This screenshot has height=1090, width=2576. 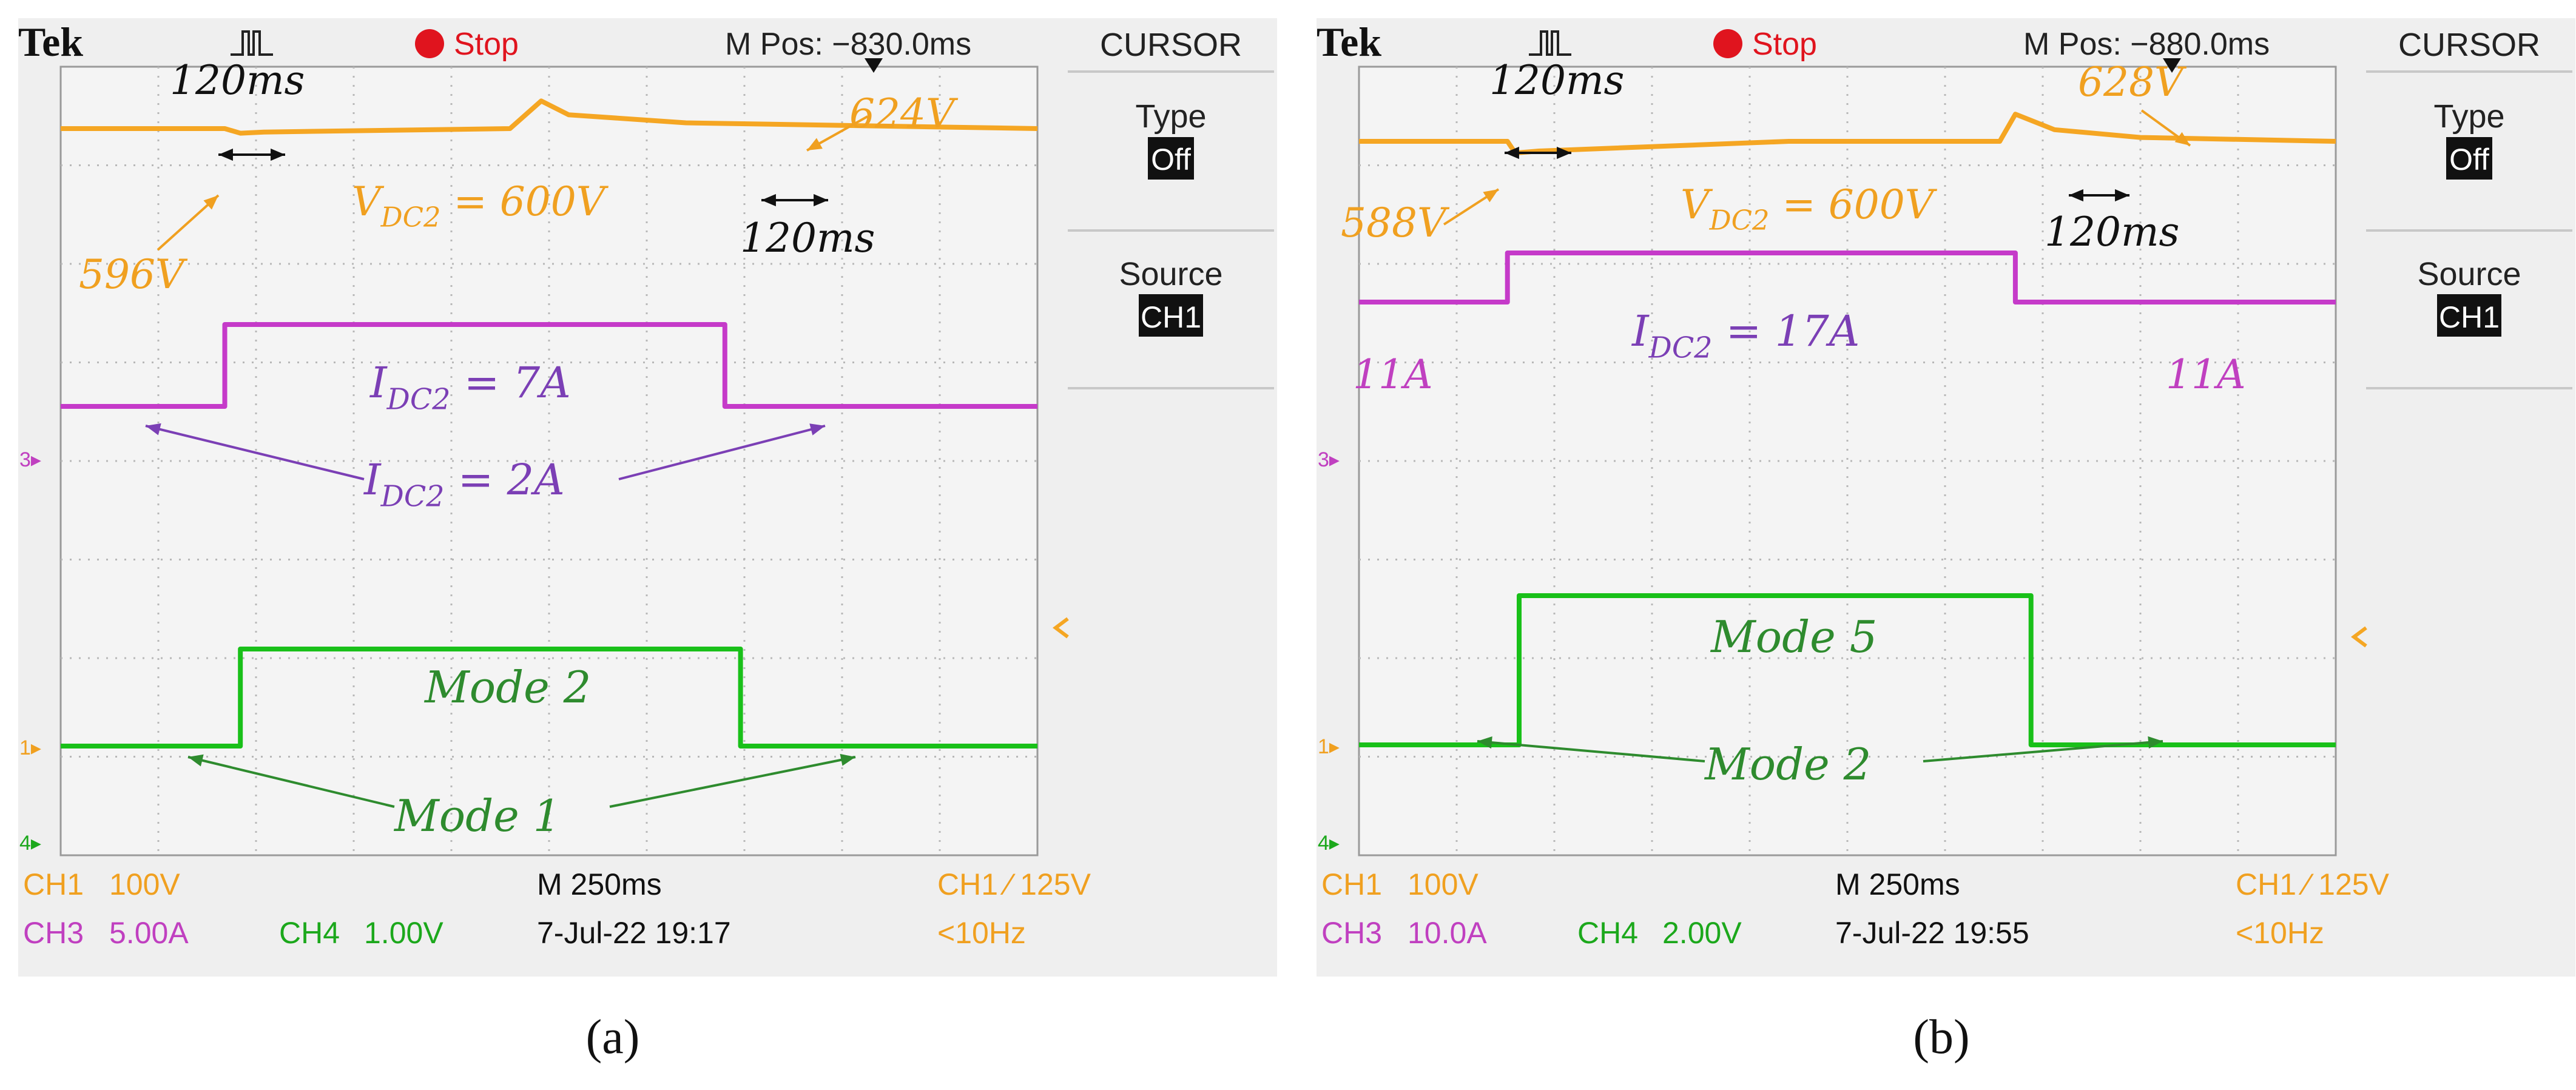 I want to click on current-left-label: 11A, so click(x=1393, y=374).